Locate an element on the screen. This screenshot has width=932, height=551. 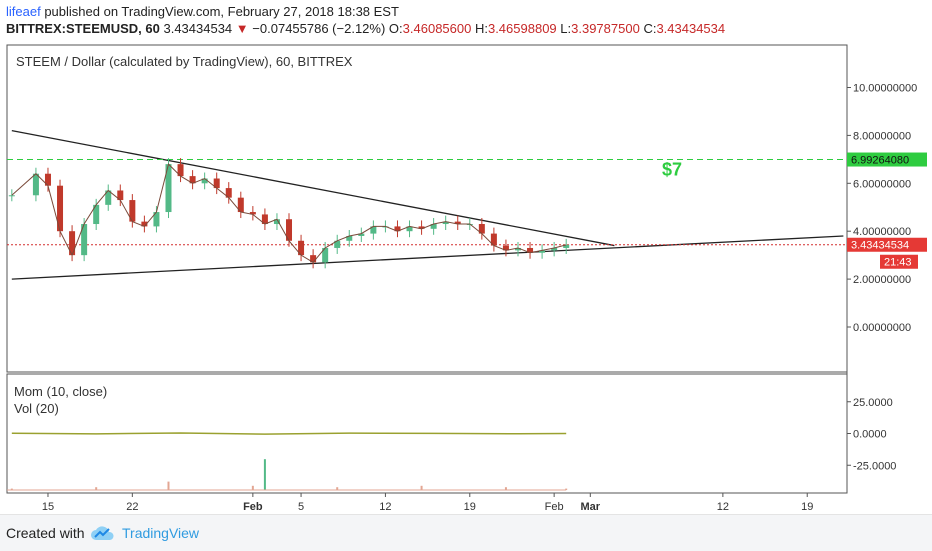
price-line is located at coordinates (289, 213).